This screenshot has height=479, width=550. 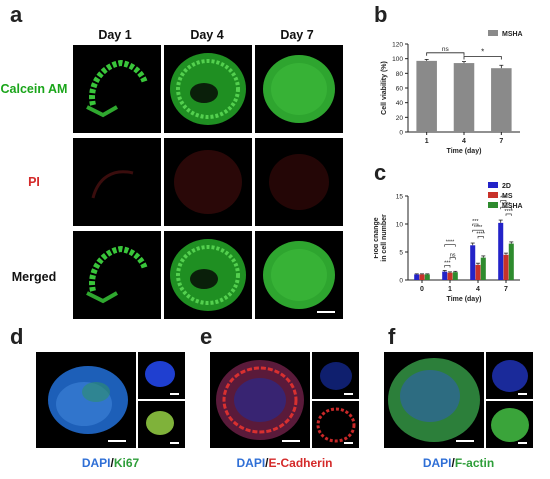 I want to click on panel-label-e: e, so click(x=206, y=336).